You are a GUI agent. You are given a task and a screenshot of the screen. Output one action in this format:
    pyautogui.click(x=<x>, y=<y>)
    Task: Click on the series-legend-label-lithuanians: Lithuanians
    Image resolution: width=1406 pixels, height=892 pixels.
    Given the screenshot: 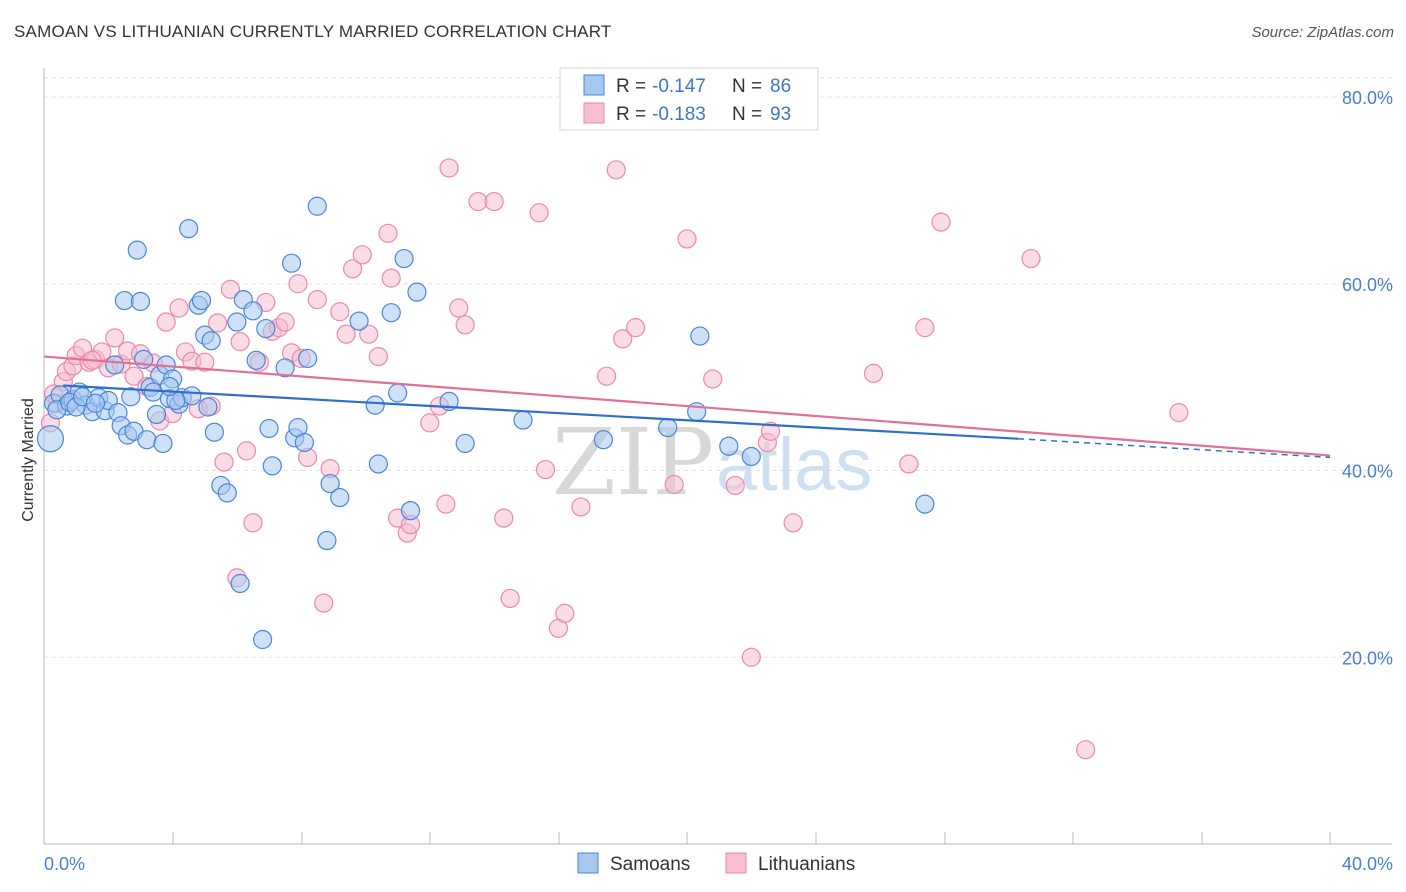 What is the action you would take?
    pyautogui.click(x=806, y=864)
    